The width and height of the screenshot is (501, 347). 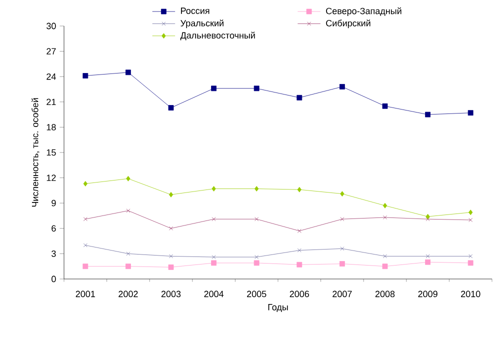 I want to click on legend-label: Дальневосточный, so click(x=217, y=36).